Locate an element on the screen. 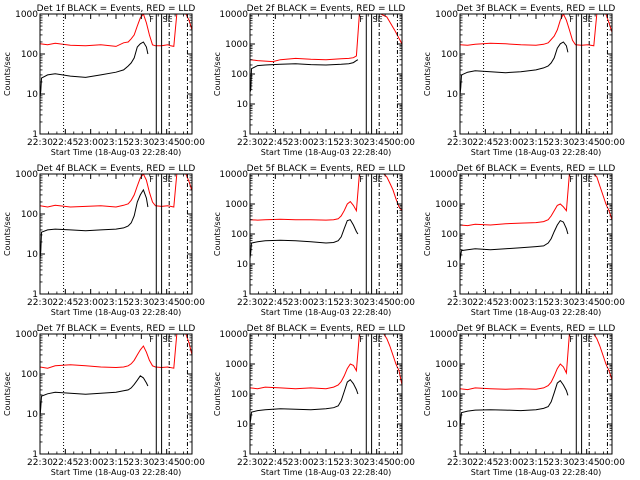  chart-title: Det 1f BLACK = Events, RED = LLD is located at coordinates (116, 9).